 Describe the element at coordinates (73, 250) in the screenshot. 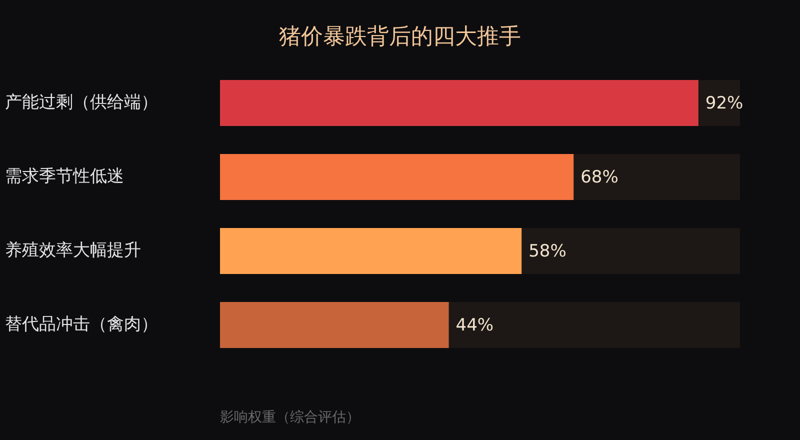

I see `y-tick-label: 养殖效率大幅提升` at that location.